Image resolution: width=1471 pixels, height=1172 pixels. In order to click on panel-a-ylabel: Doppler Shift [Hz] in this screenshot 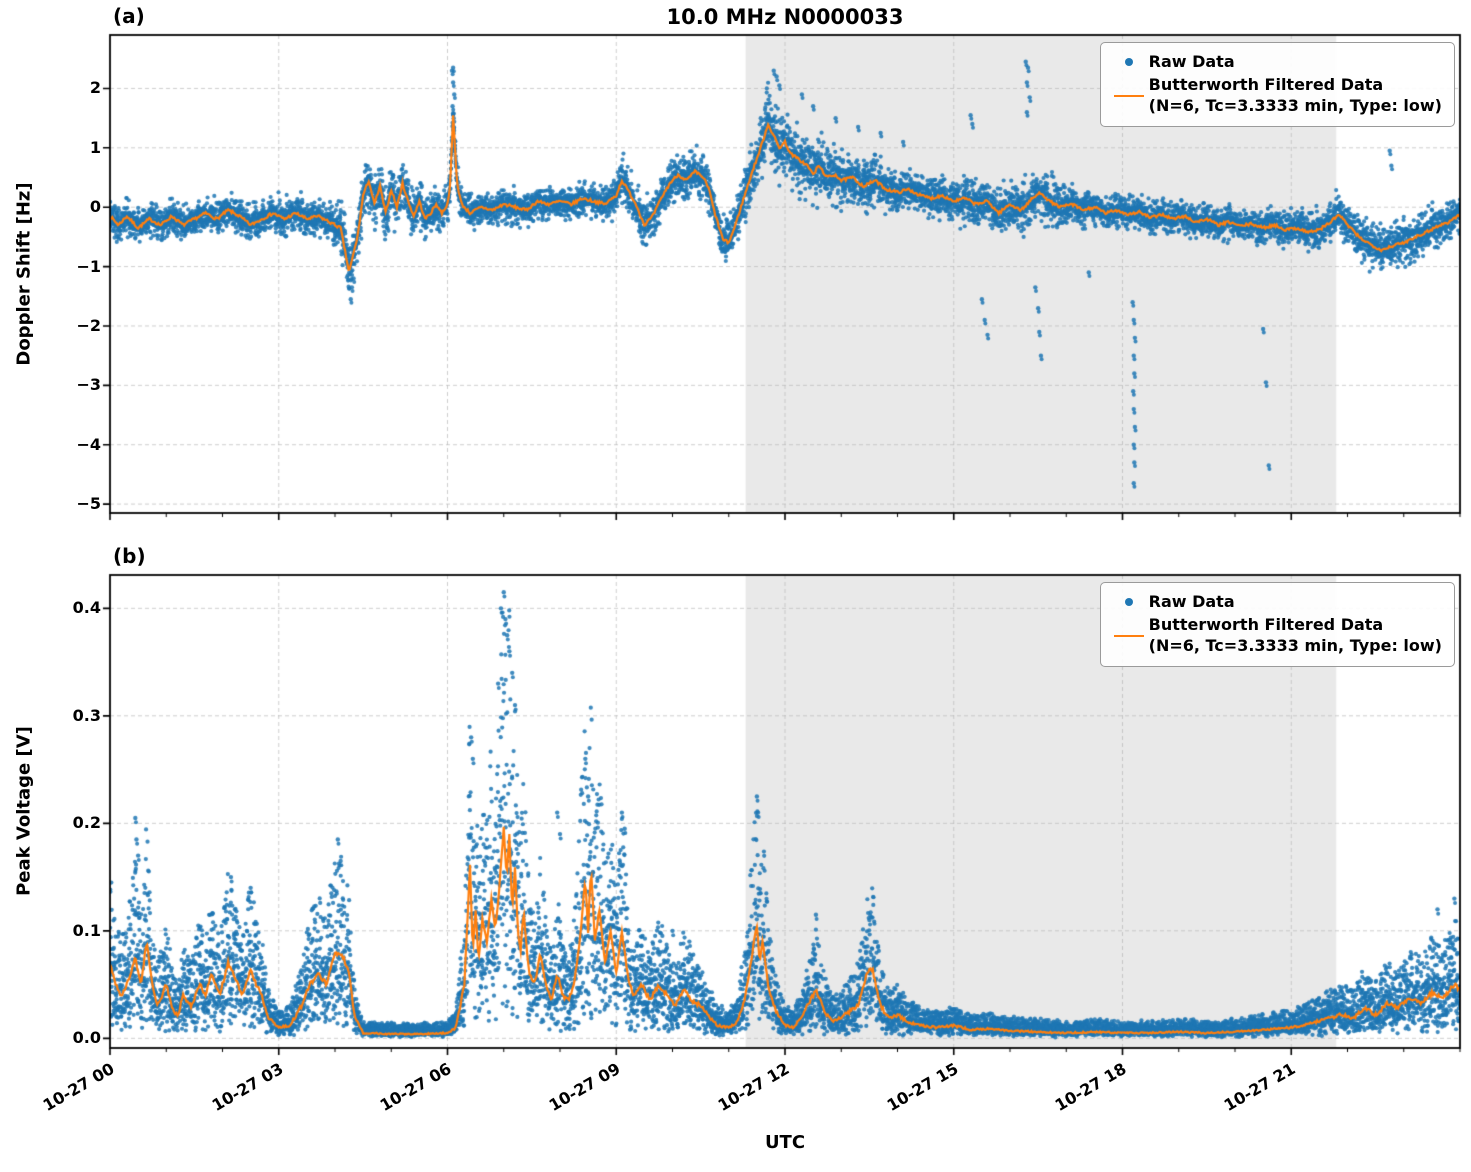, I will do `click(24, 274)`.